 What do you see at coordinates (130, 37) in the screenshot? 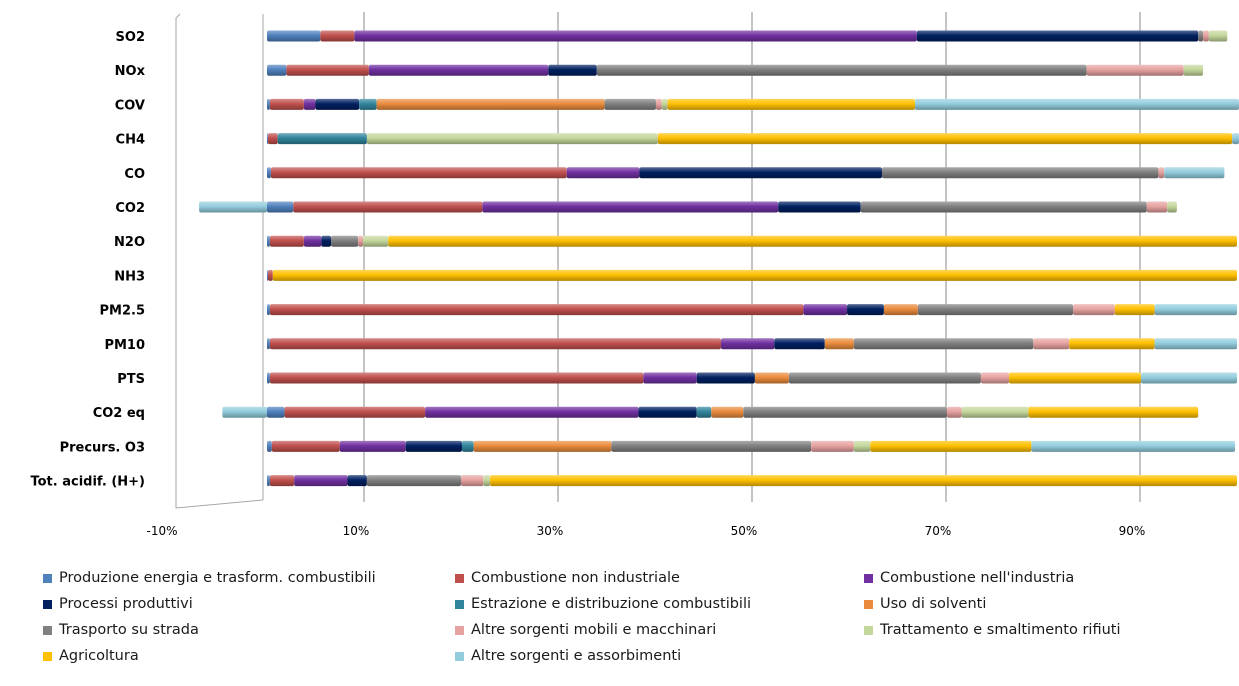
I see `category-label: SO2` at bounding box center [130, 37].